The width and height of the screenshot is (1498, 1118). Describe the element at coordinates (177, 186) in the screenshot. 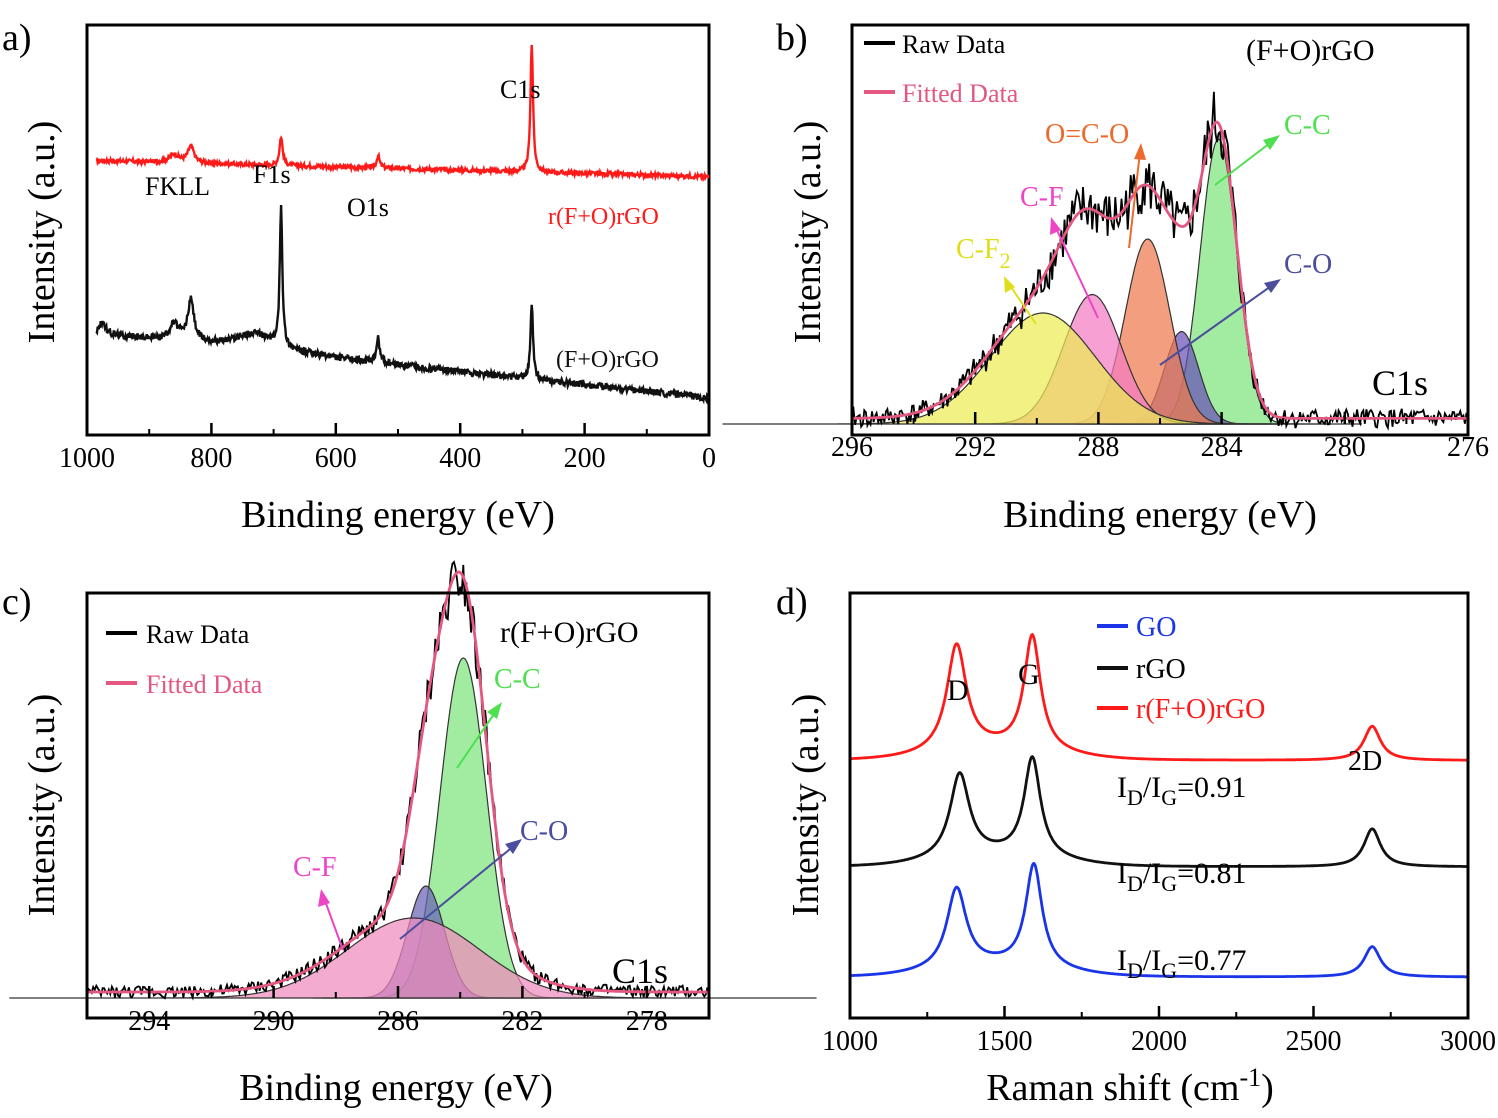

I see `peak-label-fkll: FKLL` at that location.